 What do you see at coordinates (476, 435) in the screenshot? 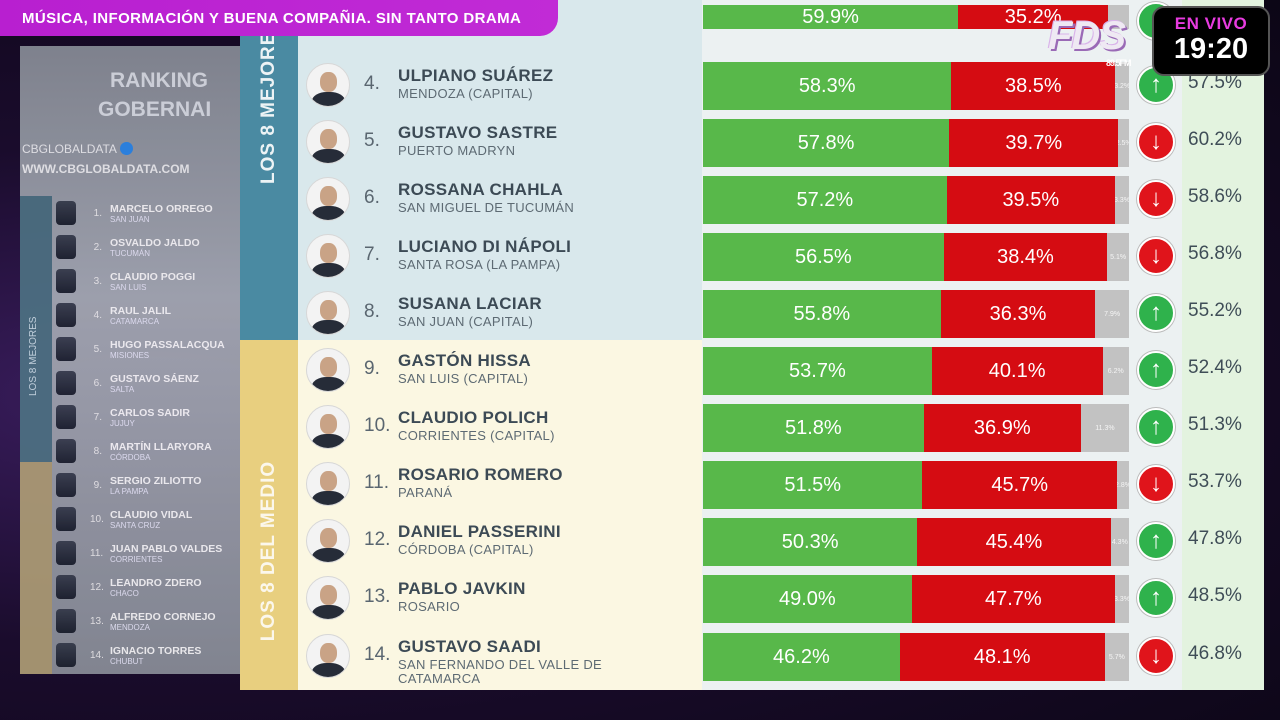
I see `governor-place: CORRIENTES (CAPITAL)` at bounding box center [476, 435].